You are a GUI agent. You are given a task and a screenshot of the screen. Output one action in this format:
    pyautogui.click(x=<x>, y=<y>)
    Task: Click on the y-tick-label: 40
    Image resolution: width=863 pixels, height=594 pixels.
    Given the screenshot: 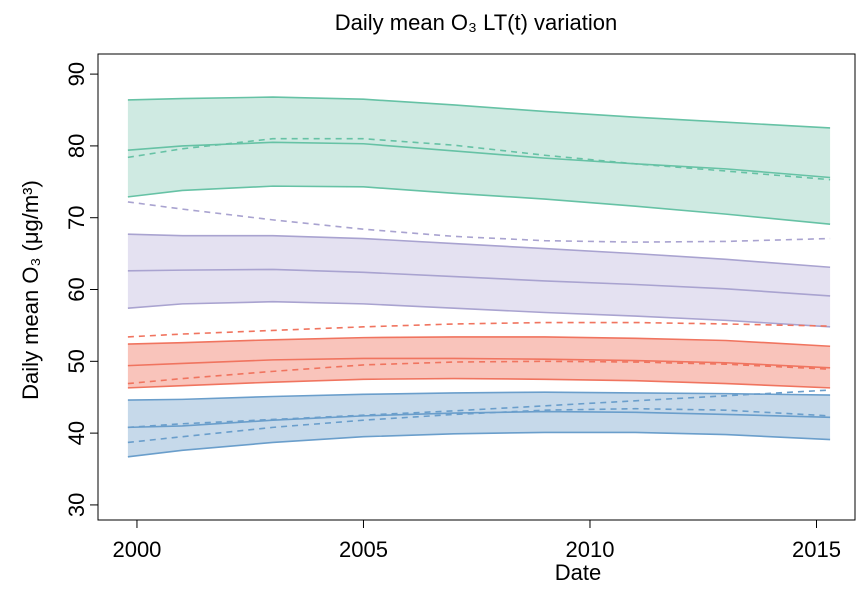 What is the action you would take?
    pyautogui.click(x=76, y=433)
    